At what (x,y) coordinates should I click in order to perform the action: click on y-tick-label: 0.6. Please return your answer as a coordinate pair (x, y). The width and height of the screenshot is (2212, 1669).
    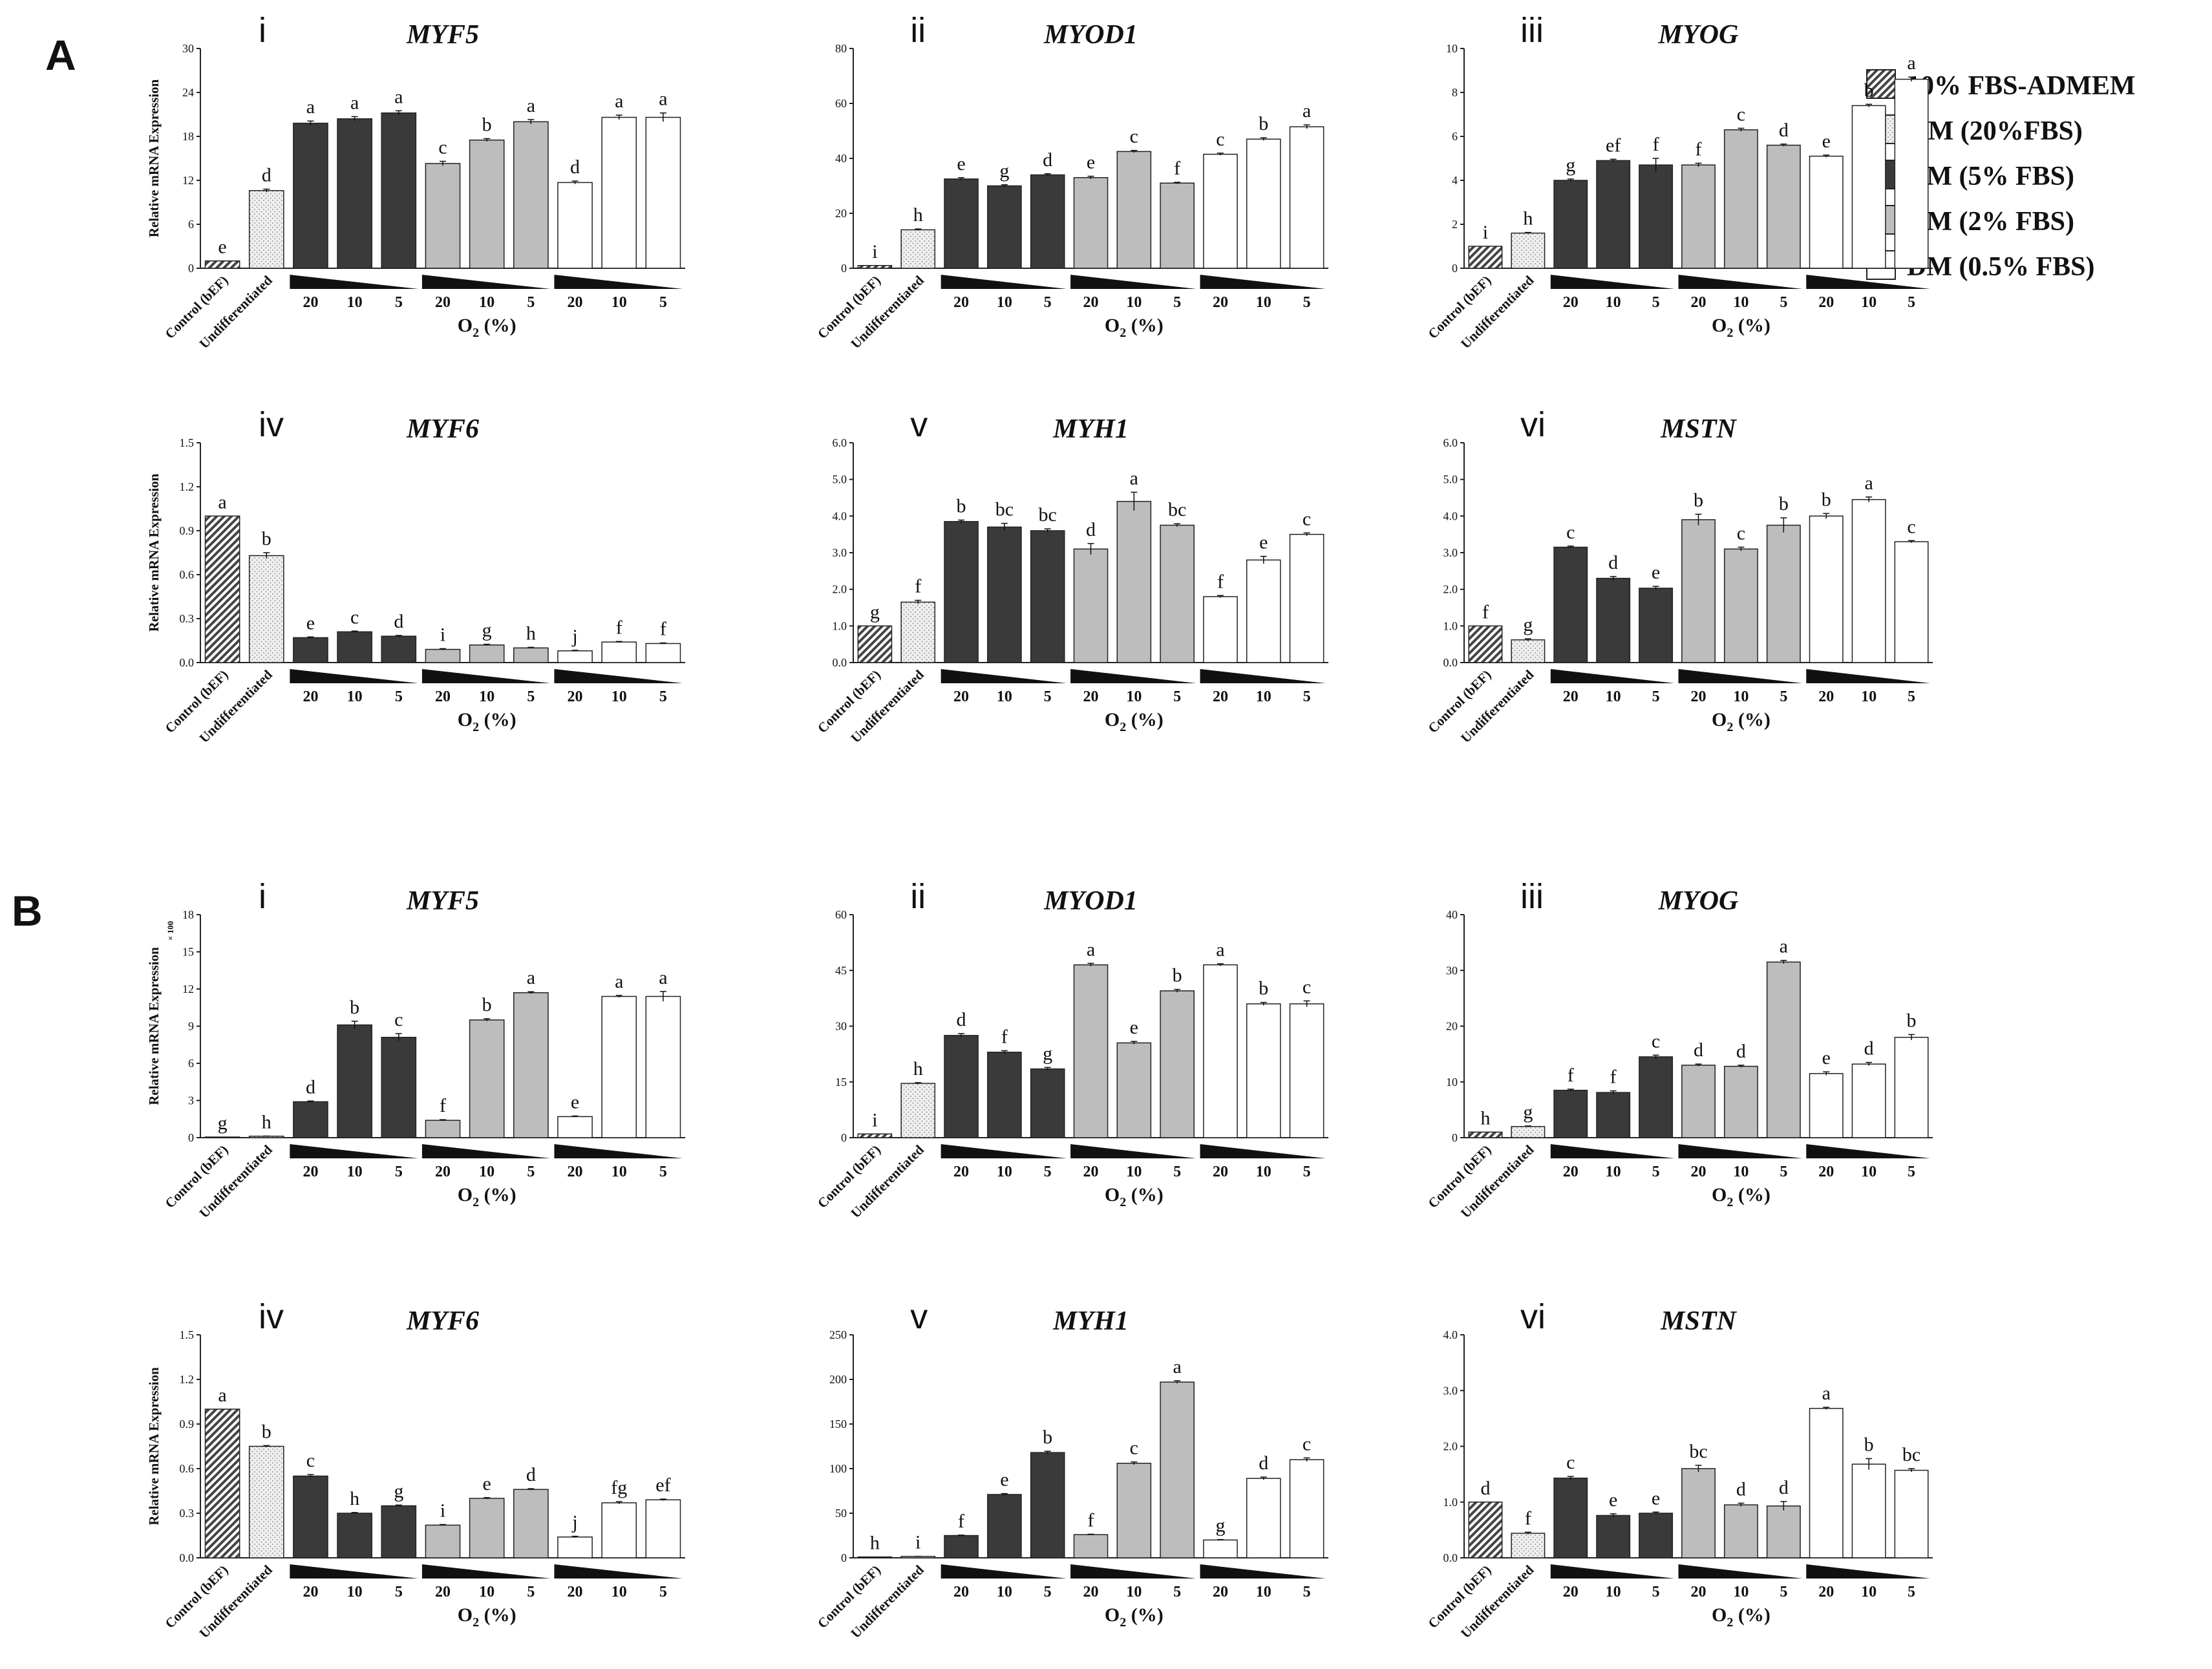
    Looking at the image, I should click on (187, 1468).